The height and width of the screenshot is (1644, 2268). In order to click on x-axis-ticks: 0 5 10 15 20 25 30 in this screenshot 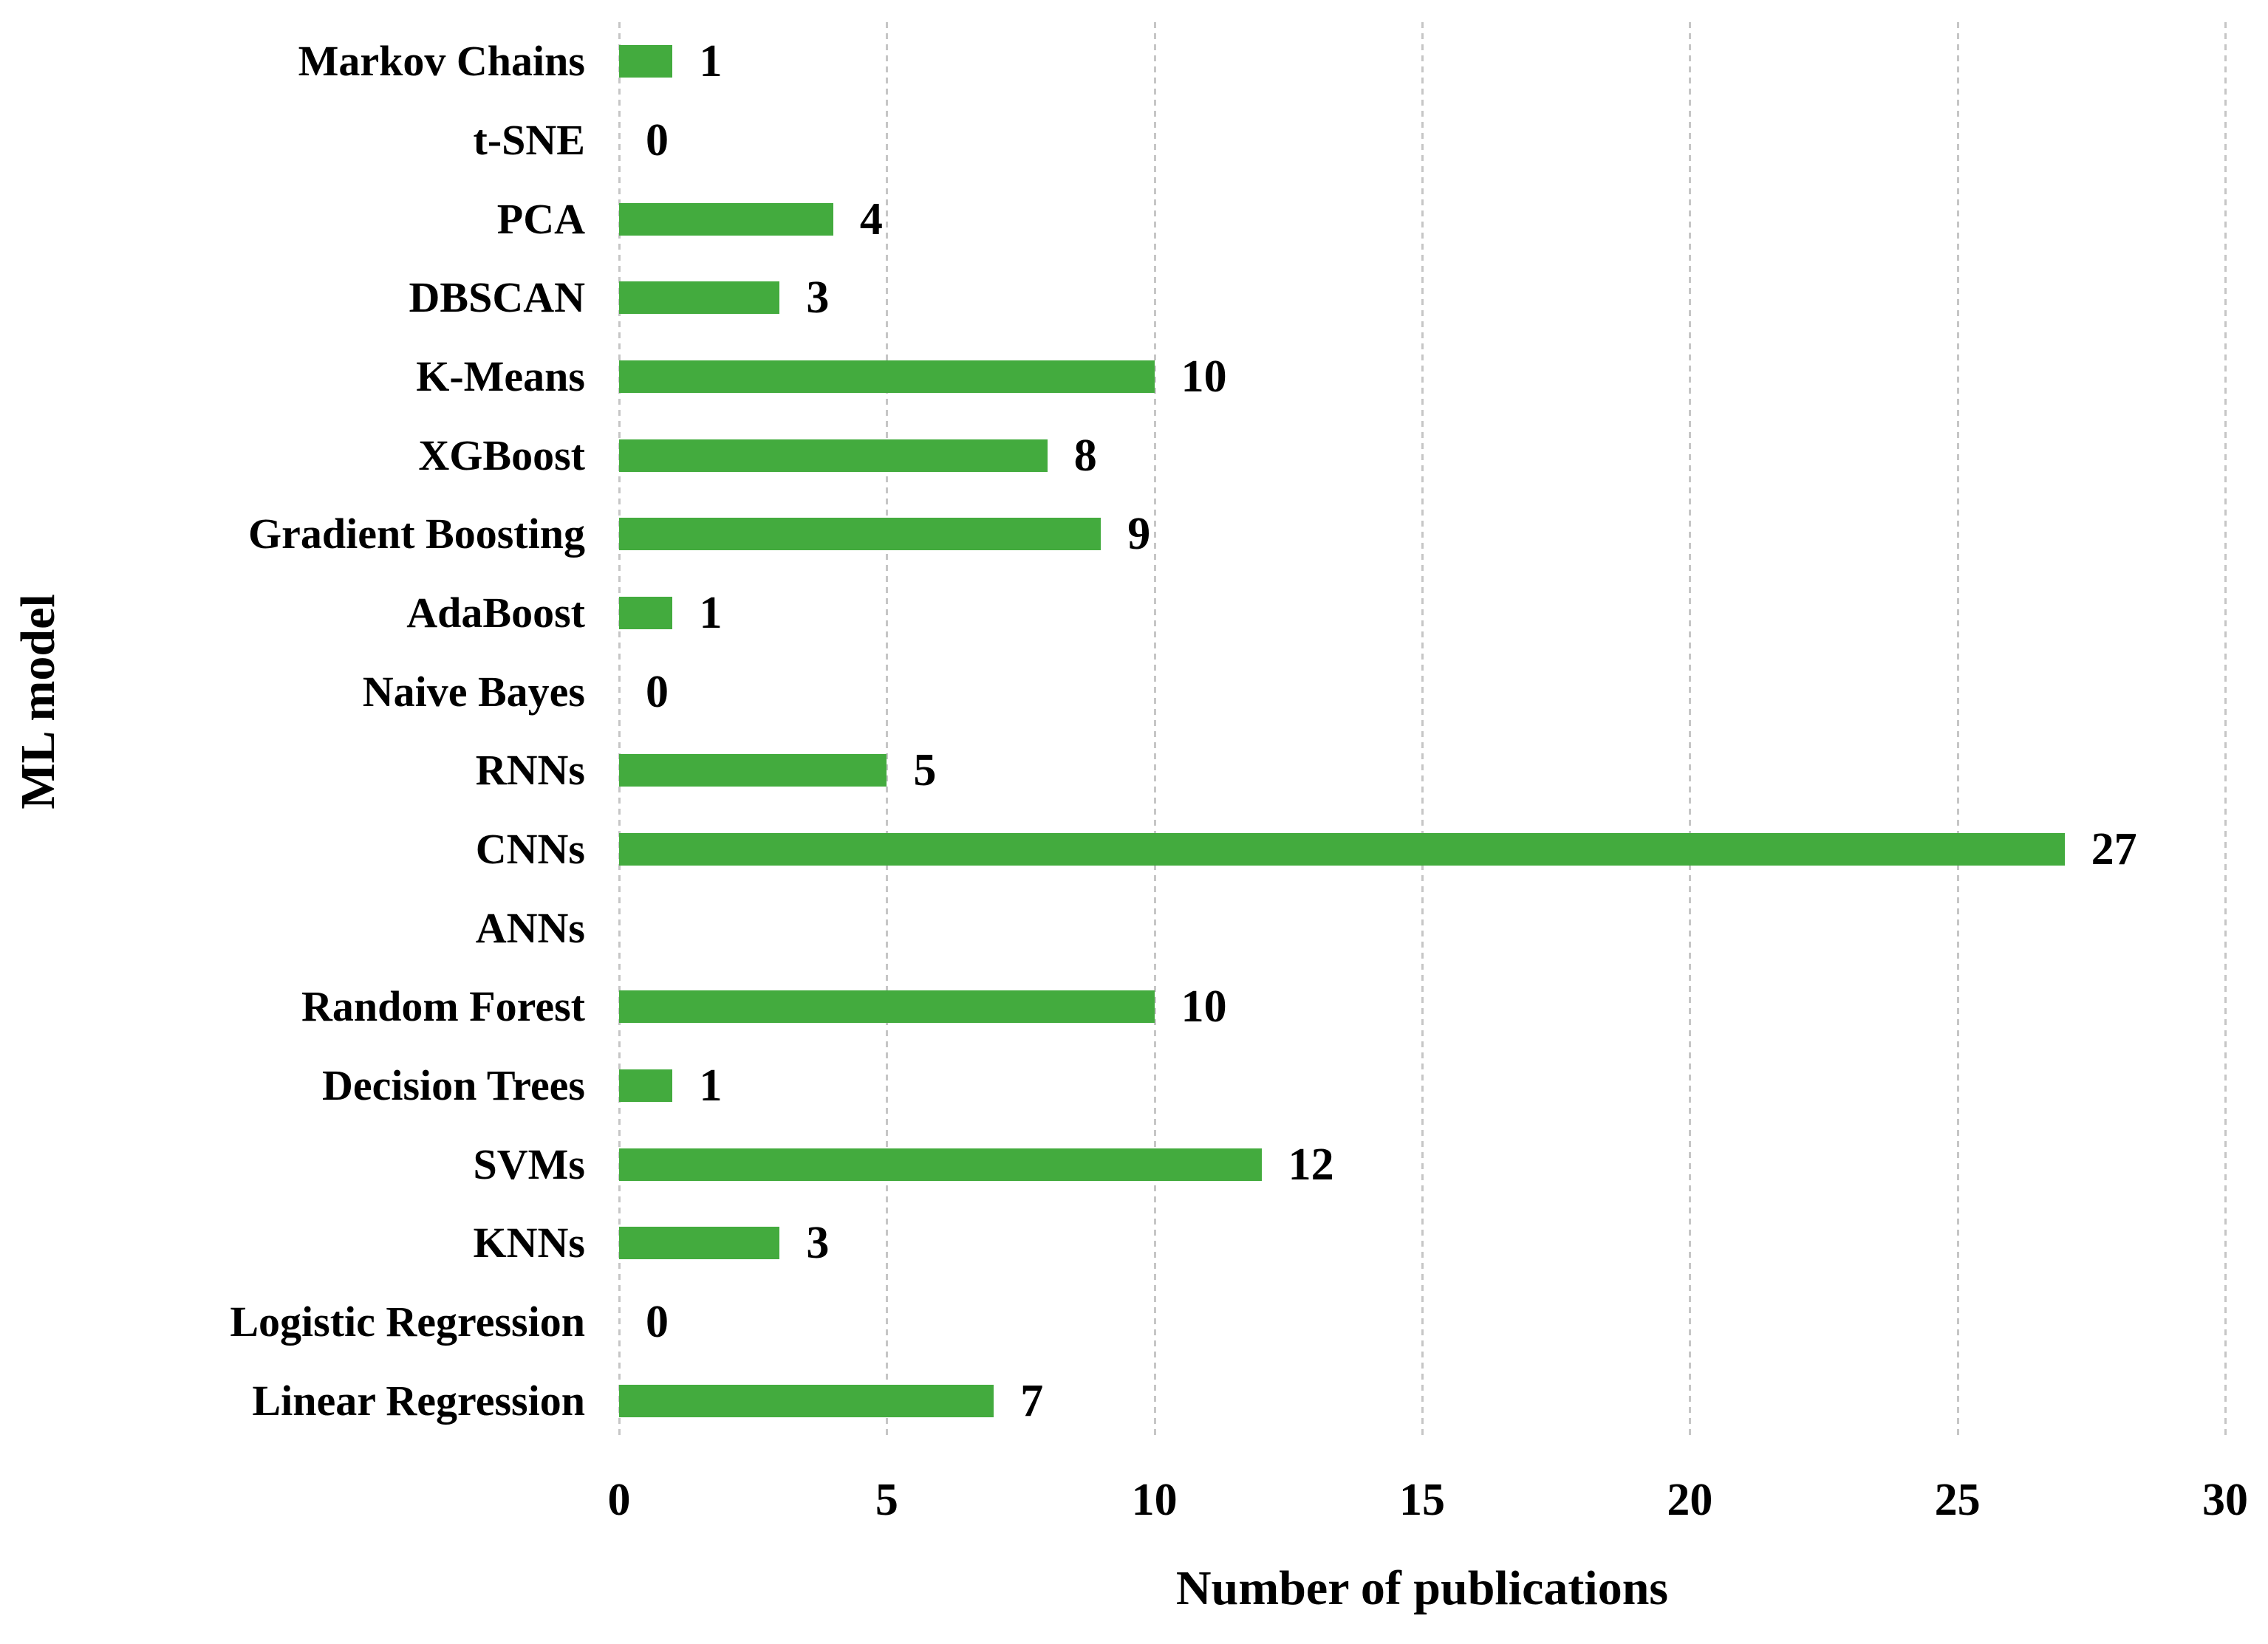, I will do `click(1428, 1509)`.